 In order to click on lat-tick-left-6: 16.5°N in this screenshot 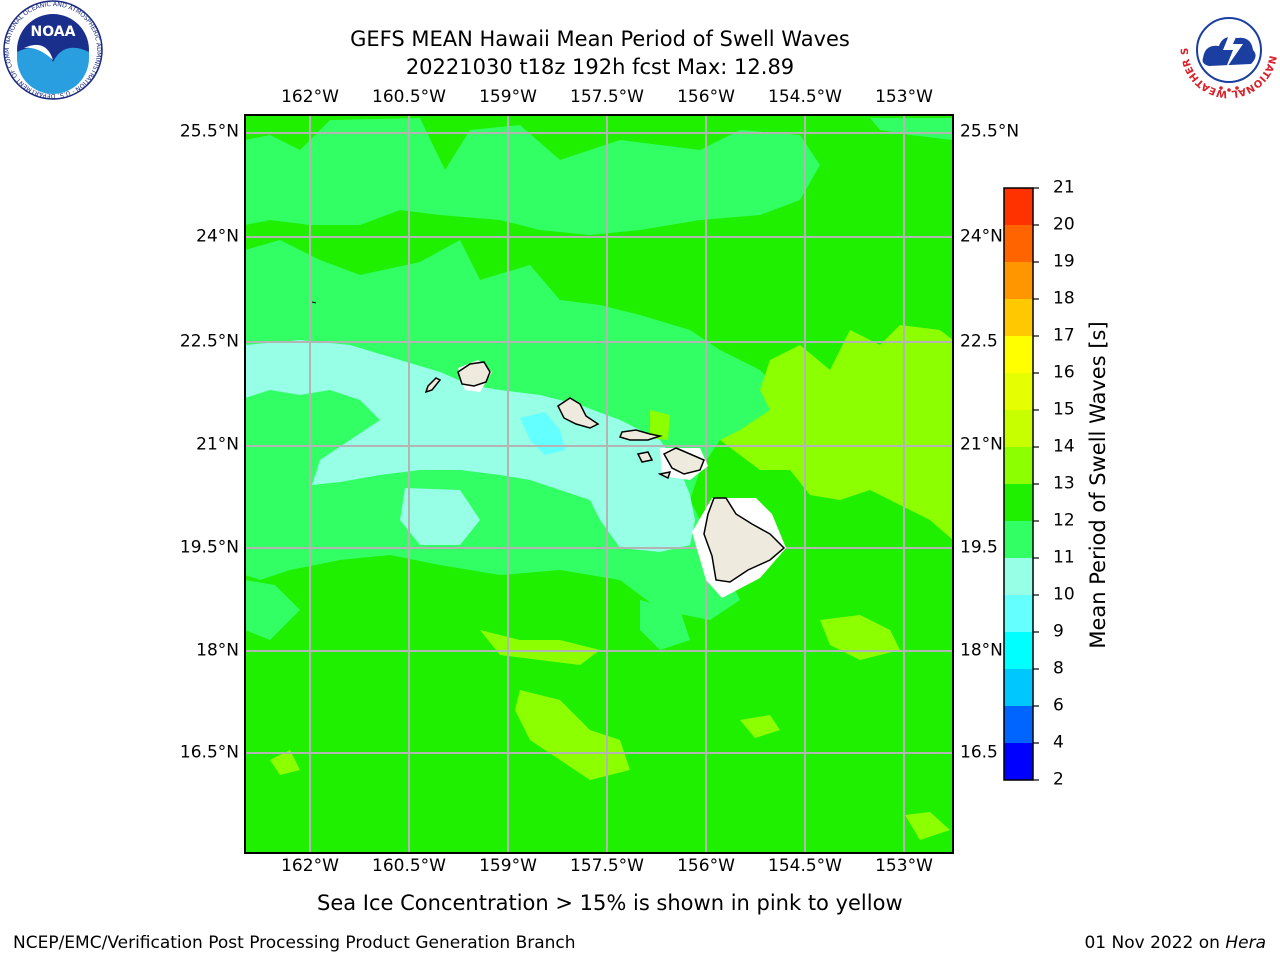, I will do `click(209, 752)`.